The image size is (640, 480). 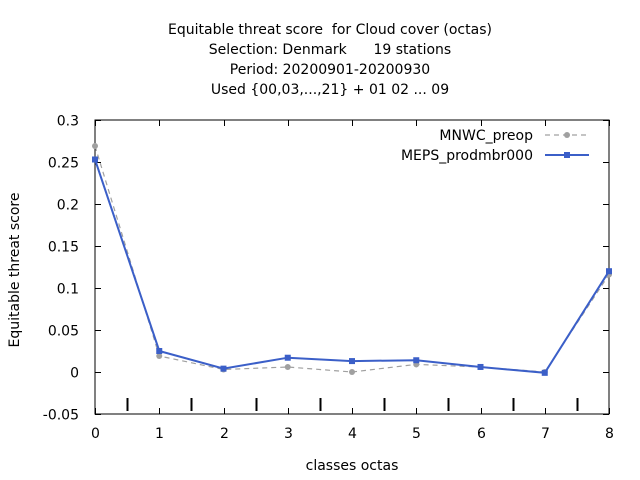 I want to click on x-tick-label: 3, so click(x=288, y=434).